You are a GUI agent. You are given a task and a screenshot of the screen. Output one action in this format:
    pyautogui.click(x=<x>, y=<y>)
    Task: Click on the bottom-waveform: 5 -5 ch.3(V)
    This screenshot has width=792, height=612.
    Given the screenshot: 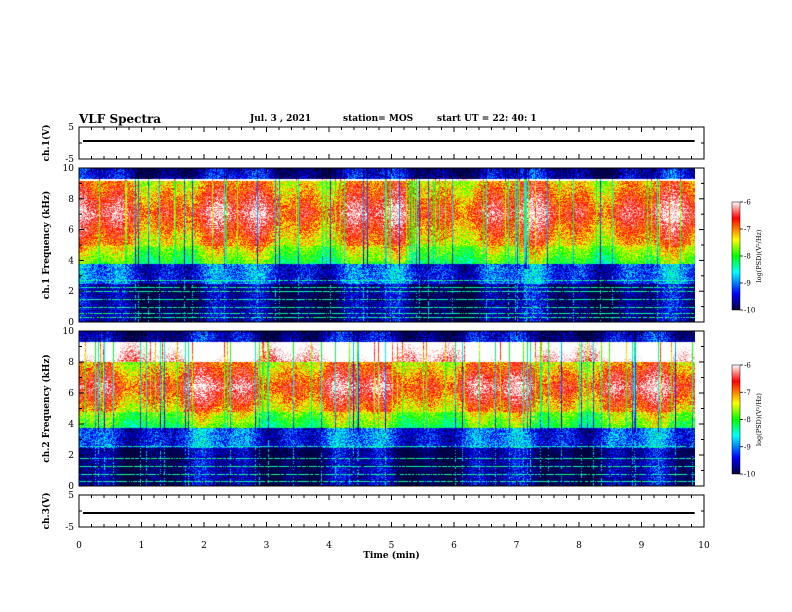 What is the action you would take?
    pyautogui.click(x=373, y=512)
    